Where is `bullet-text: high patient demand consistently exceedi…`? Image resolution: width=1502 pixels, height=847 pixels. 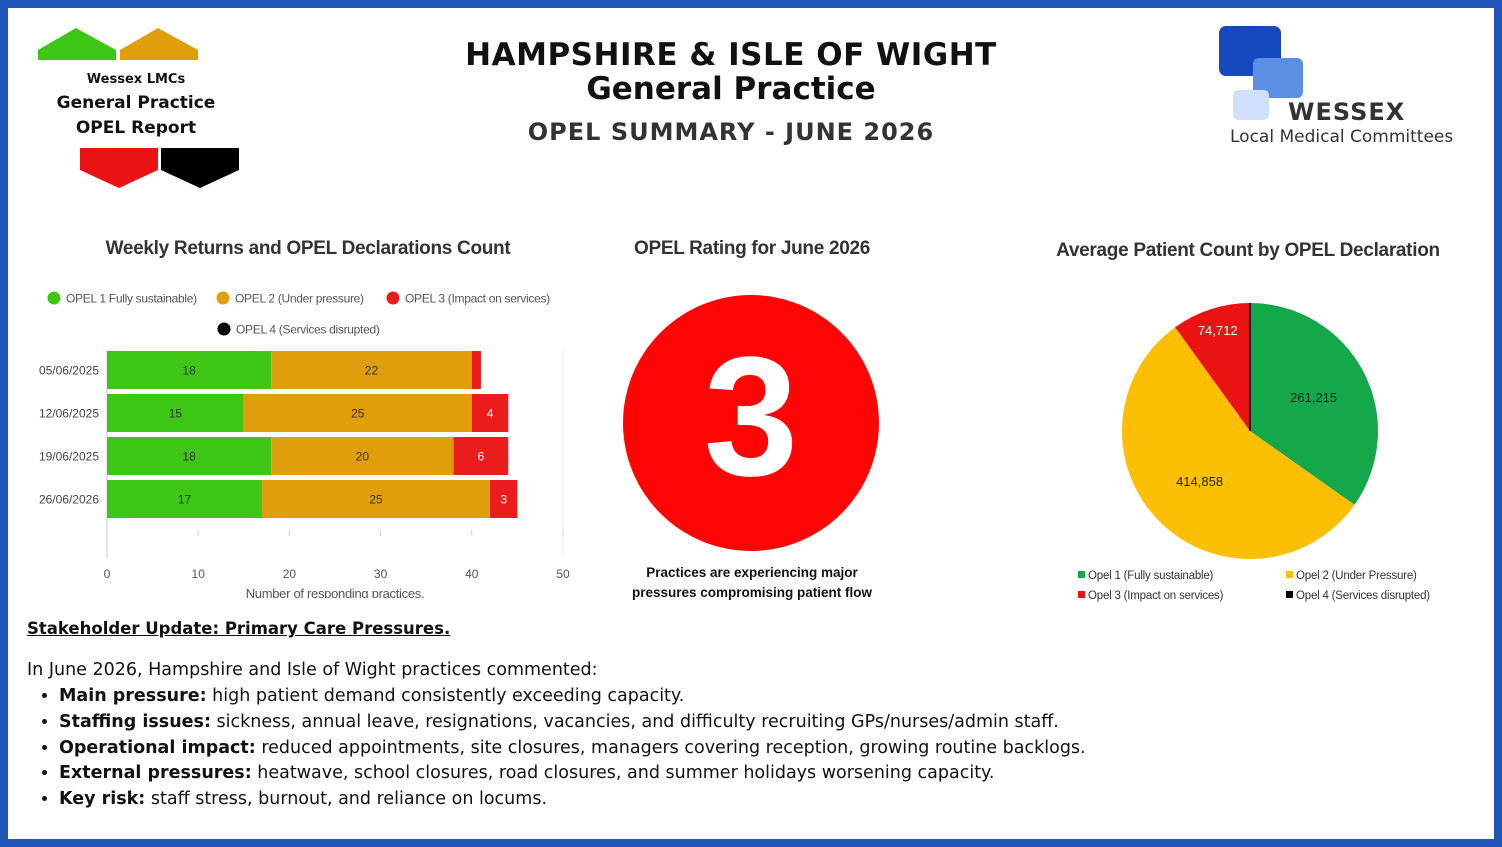 bullet-text: high patient demand consistently exceedi… is located at coordinates (445, 696).